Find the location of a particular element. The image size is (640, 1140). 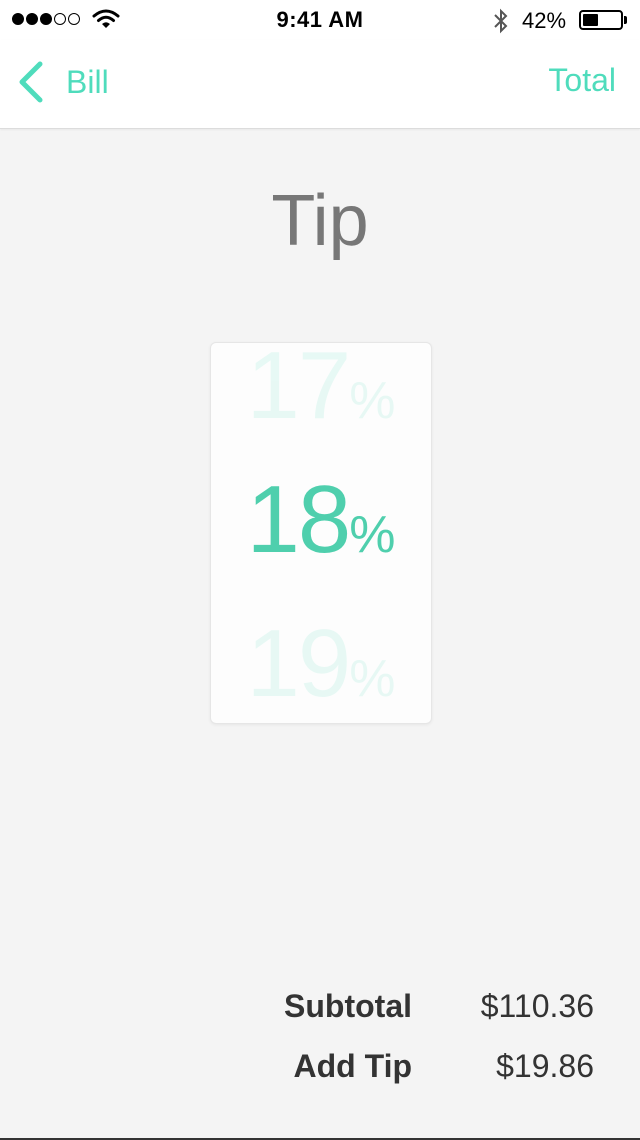

tip-percent-picker: 17% 18% 19% is located at coordinates (321, 533).